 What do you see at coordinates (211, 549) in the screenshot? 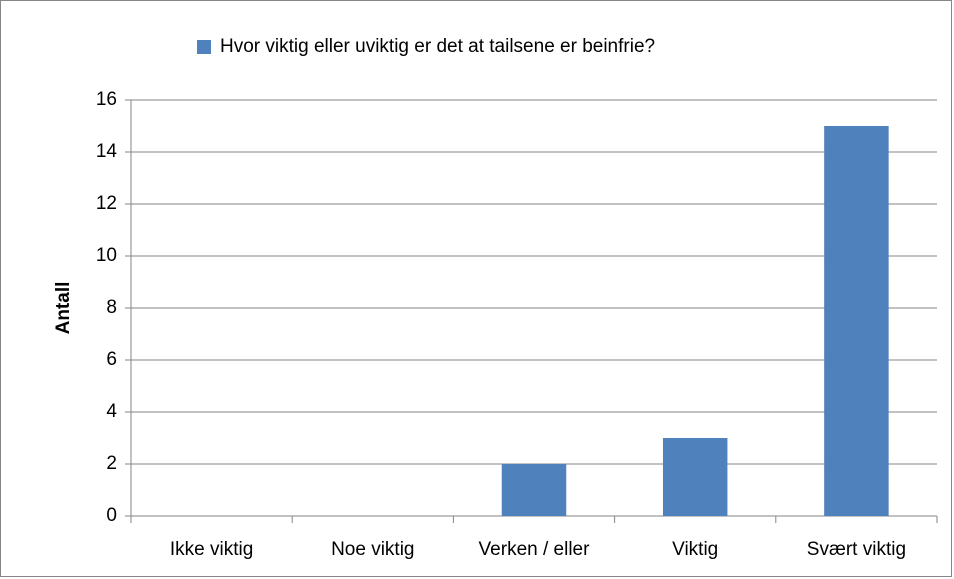
I see `x-tick-label: Ikke viktig` at bounding box center [211, 549].